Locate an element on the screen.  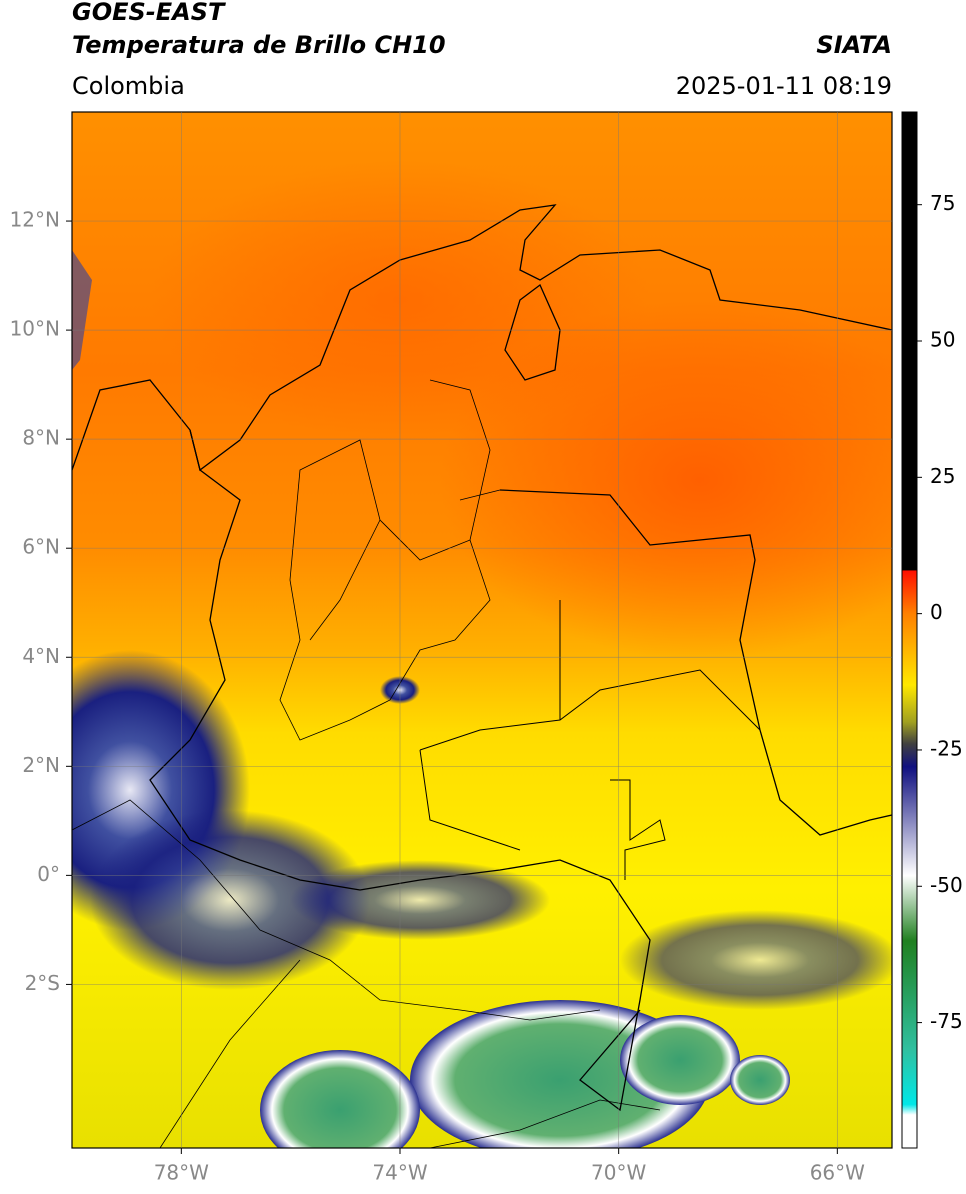
source: SIATA is located at coordinates (854, 45).